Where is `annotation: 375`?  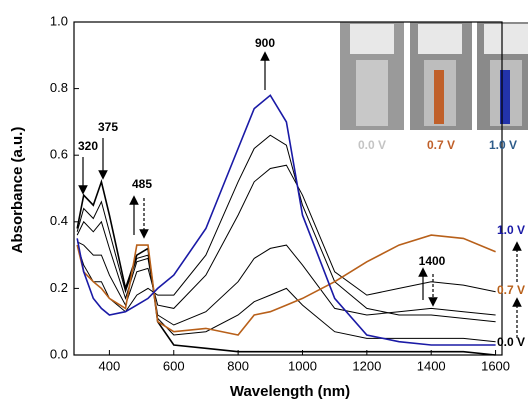
annotation: 375 is located at coordinates (108, 127).